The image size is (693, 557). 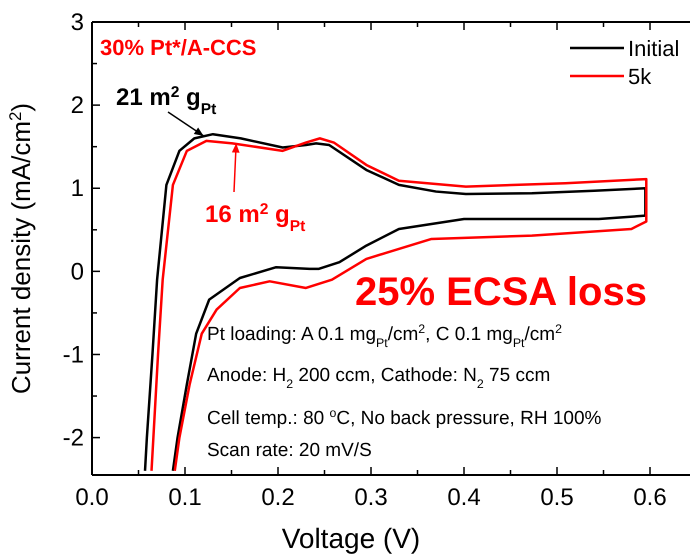 I want to click on x-tick-label: 0.6, so click(x=650, y=497).